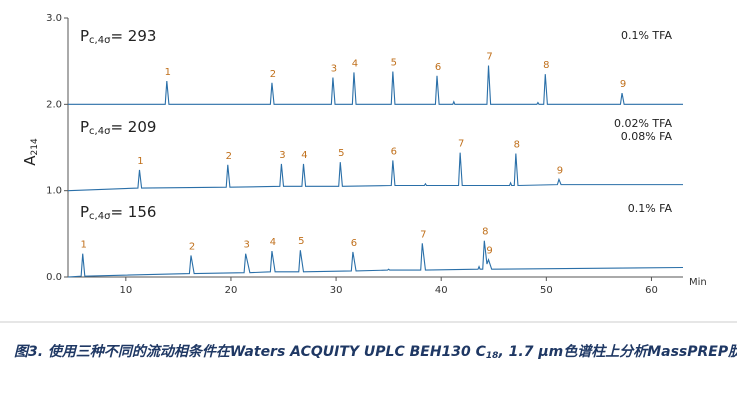  Describe the element at coordinates (643, 123) in the screenshot. I see `series-name: 0.02% TFA` at that location.